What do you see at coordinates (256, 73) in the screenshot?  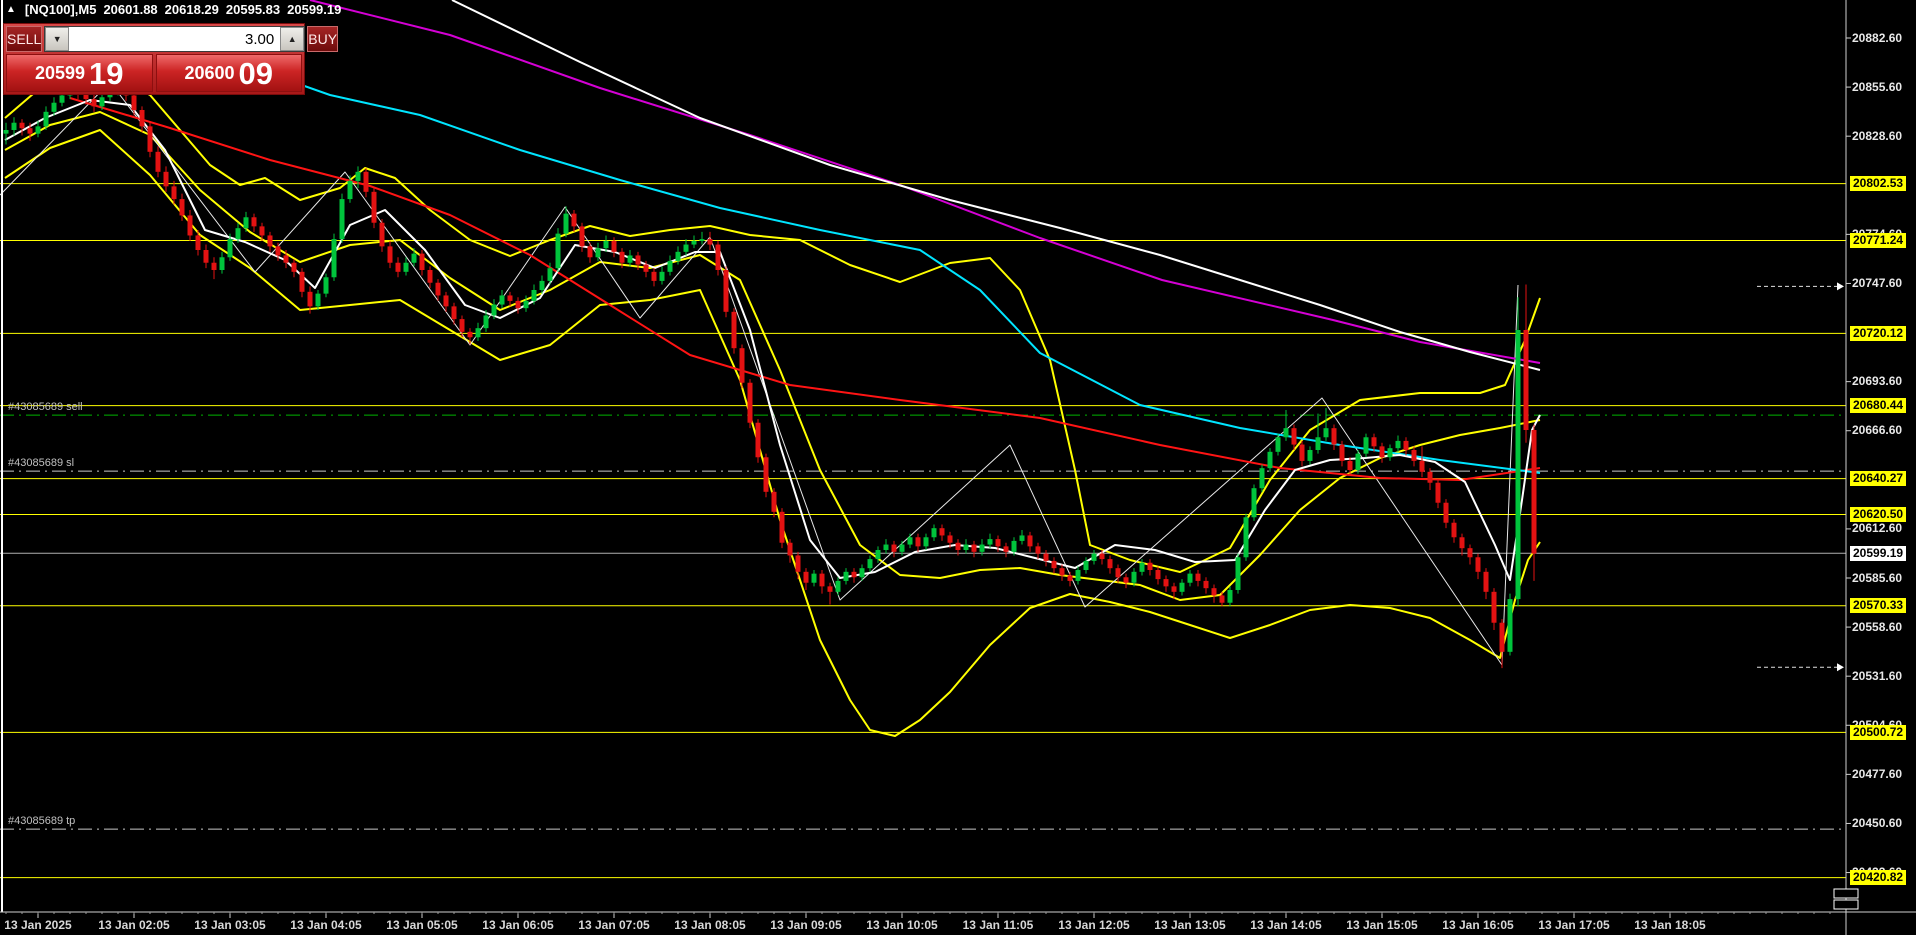 I see `buy-price-big: 09` at bounding box center [256, 73].